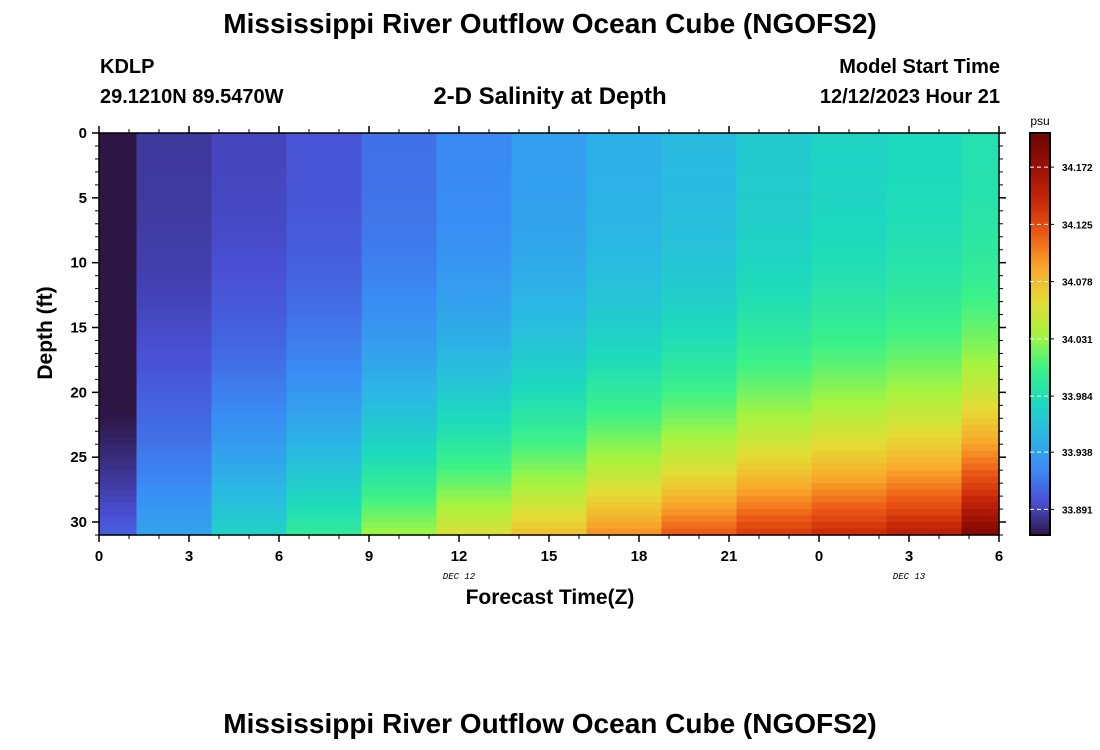 Image resolution: width=1100 pixels, height=750 pixels. I want to click on x-tick-label: 15, so click(549, 556).